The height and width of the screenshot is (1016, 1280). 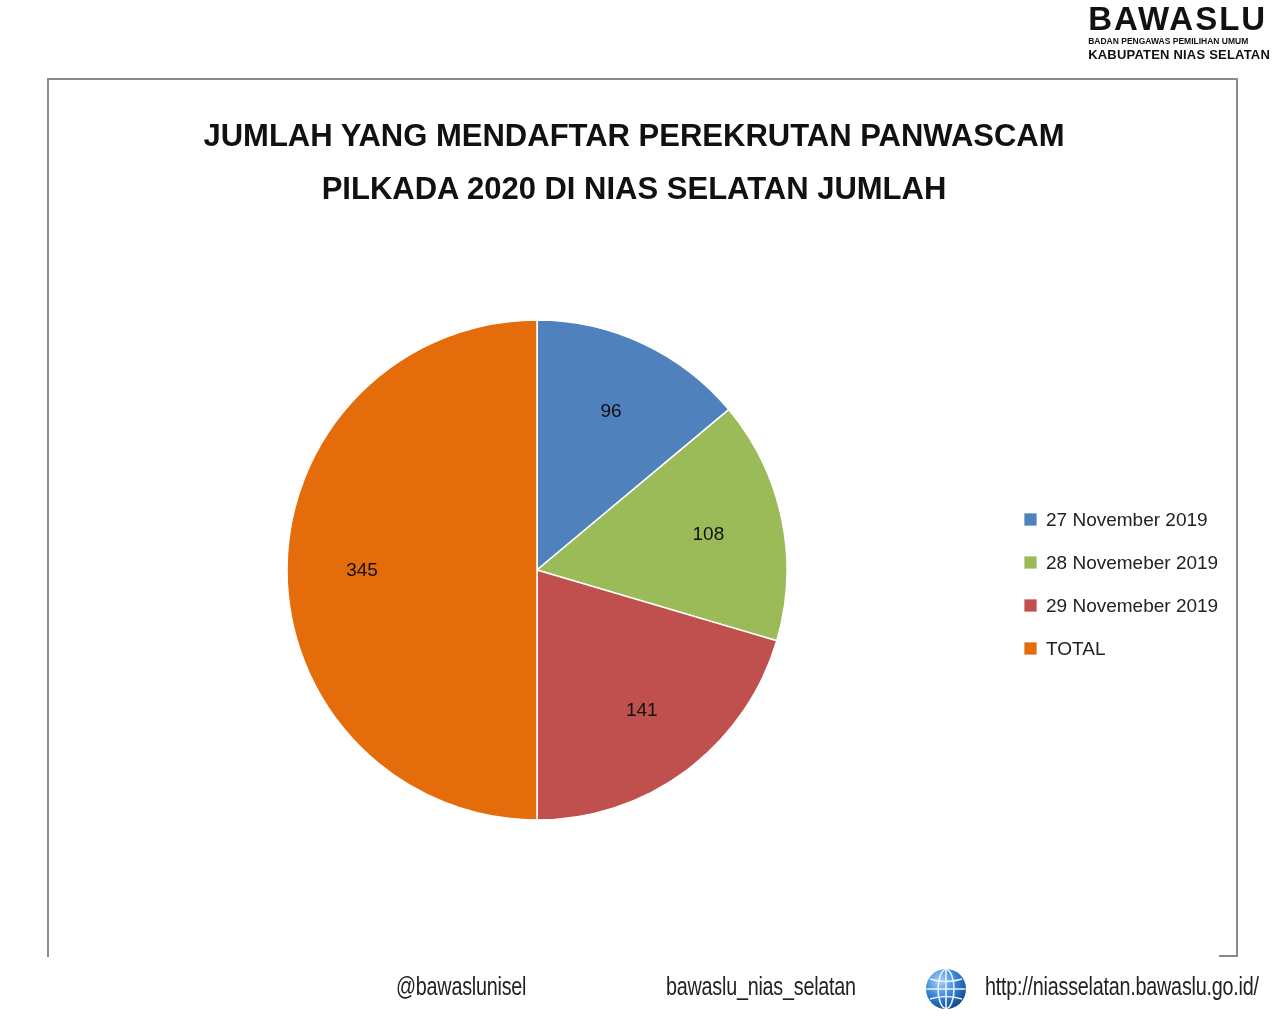 I want to click on text: @bawaslunisel, so click(x=461, y=986).